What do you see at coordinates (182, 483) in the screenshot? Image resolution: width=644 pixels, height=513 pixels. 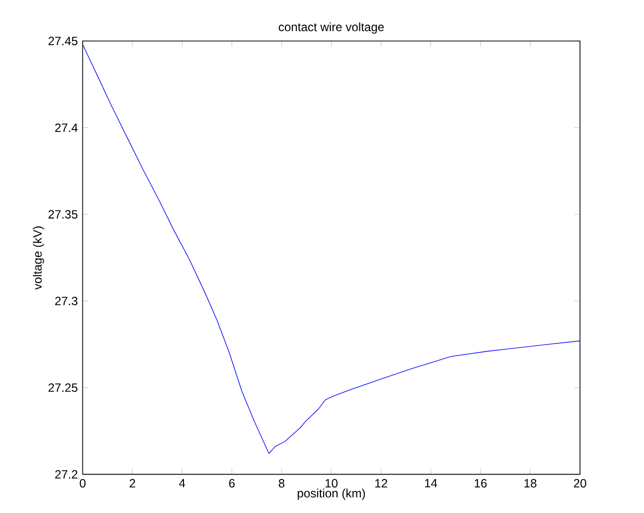 I see `x-tick-label: 4` at bounding box center [182, 483].